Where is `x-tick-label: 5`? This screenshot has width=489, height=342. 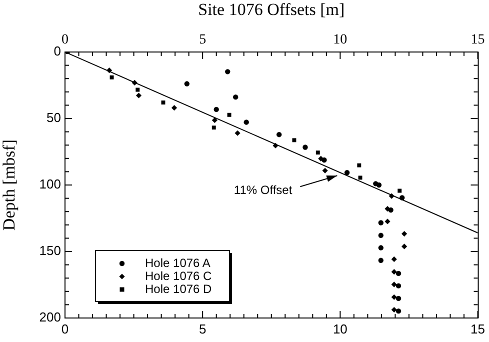 x-tick-label: 5 is located at coordinates (202, 328).